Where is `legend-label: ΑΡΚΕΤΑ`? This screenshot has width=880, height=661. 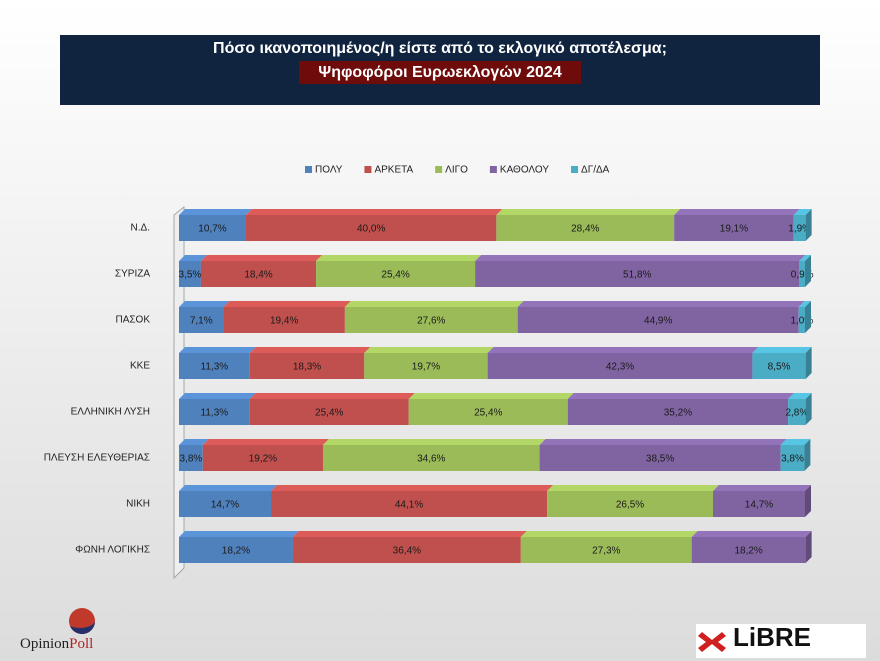
legend-label: ΑΡΚΕΤΑ is located at coordinates (393, 170).